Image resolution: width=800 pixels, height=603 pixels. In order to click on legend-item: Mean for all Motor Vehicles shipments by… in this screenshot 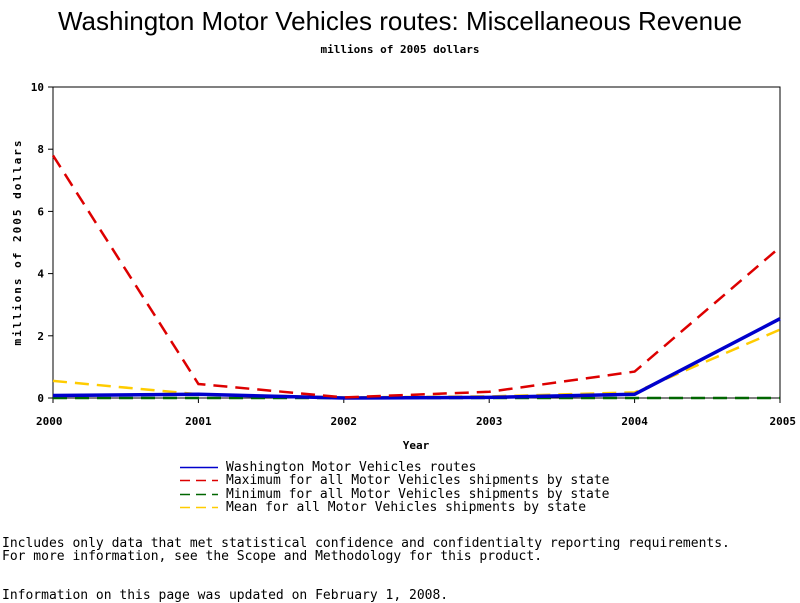, I will do `click(394, 507)`.